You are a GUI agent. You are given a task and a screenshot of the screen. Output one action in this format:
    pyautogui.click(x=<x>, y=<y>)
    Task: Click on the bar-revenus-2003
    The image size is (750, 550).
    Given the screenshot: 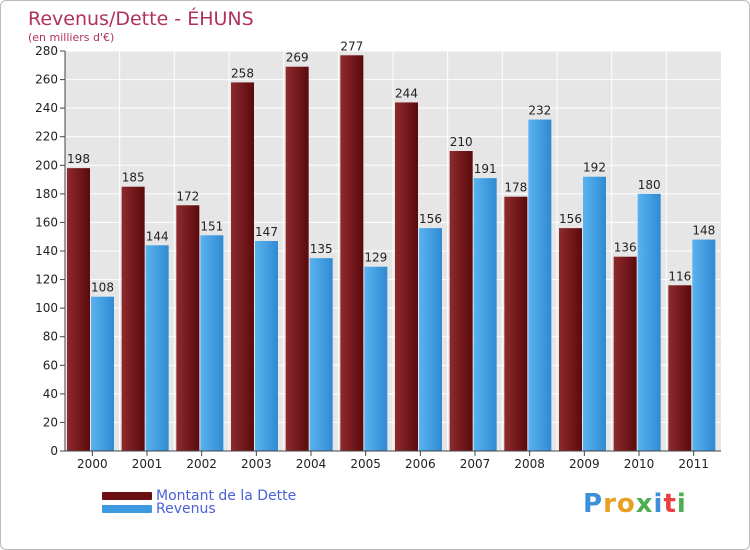 What is the action you would take?
    pyautogui.click(x=266, y=346)
    